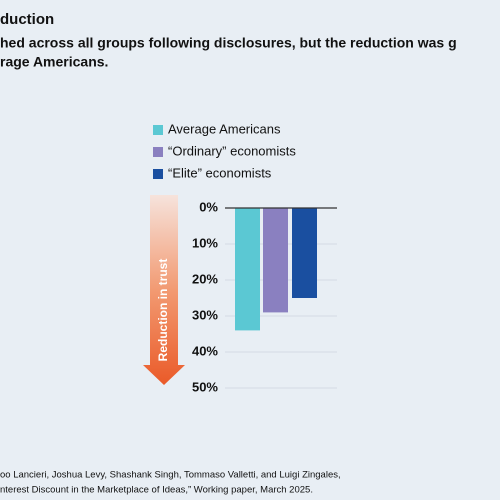 This screenshot has height=500, width=500. I want to click on y-tick-label: 30%, so click(205, 314).